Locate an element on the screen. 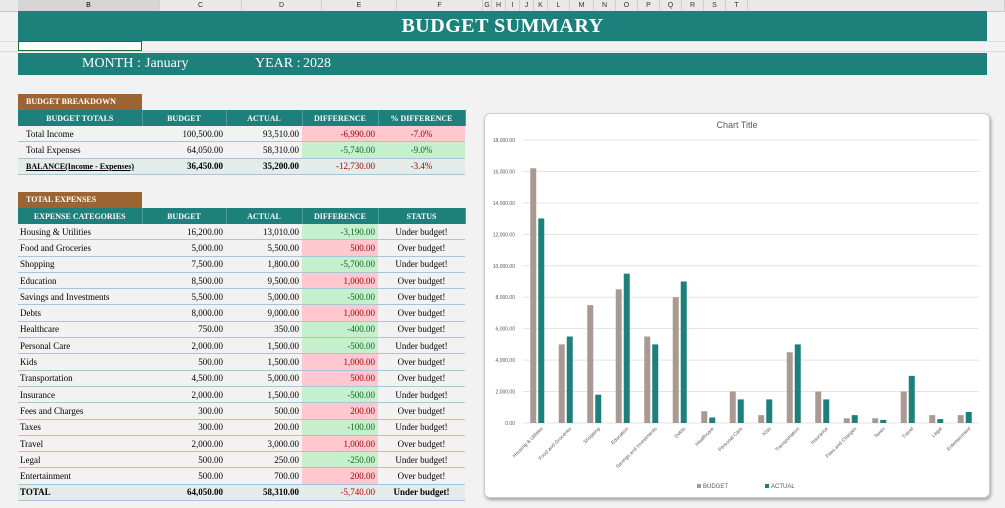  column-header-c: C is located at coordinates (201, 5).